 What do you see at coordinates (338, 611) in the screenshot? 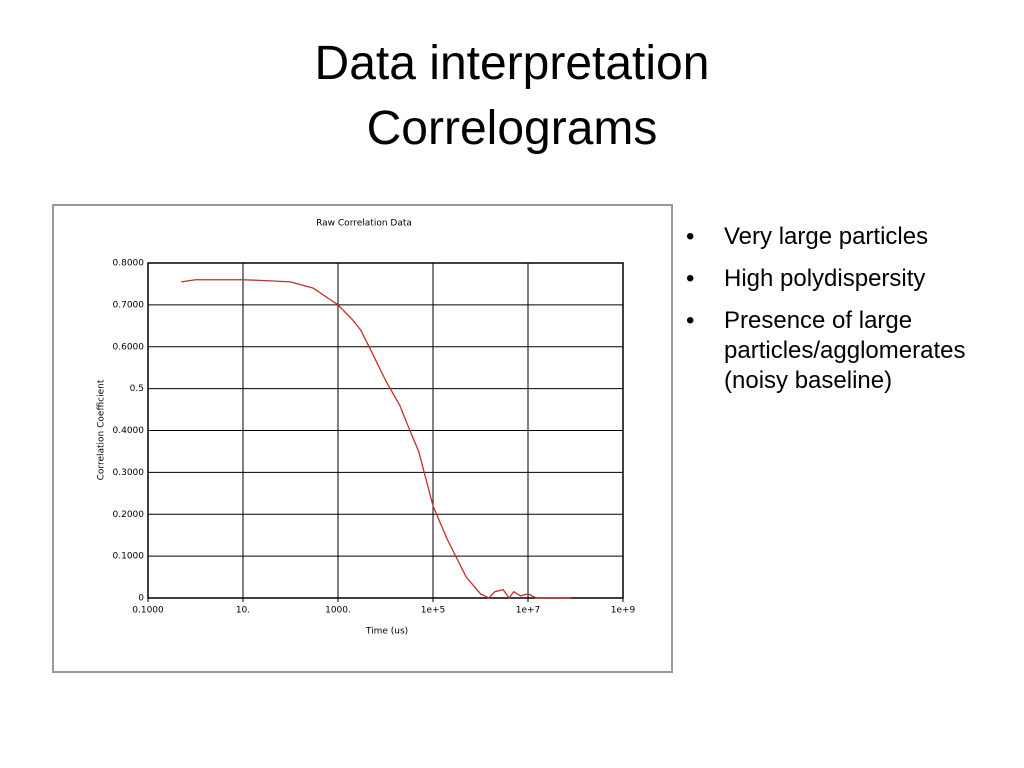
I see `x-tick-label: 1000.` at bounding box center [338, 611].